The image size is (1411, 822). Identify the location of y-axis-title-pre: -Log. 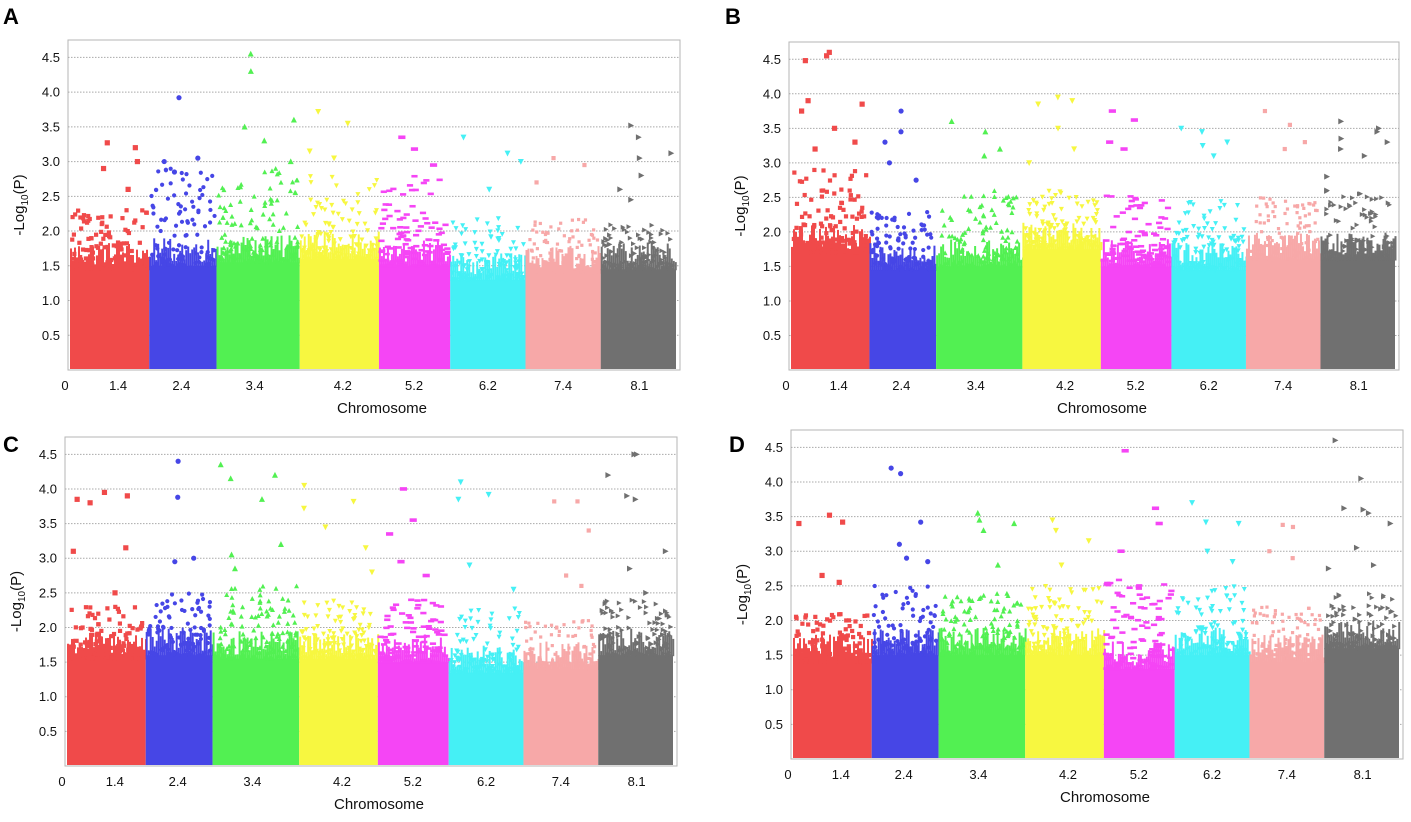
(16, 617).